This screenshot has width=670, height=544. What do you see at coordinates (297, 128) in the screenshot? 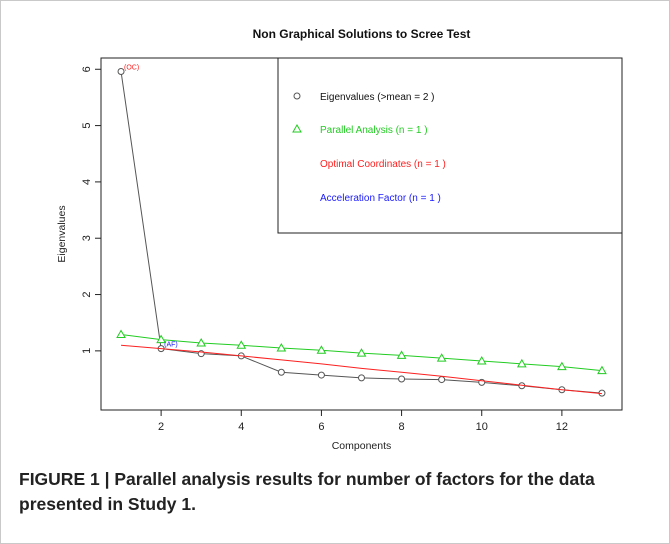
I see `legend-marker-triangle` at bounding box center [297, 128].